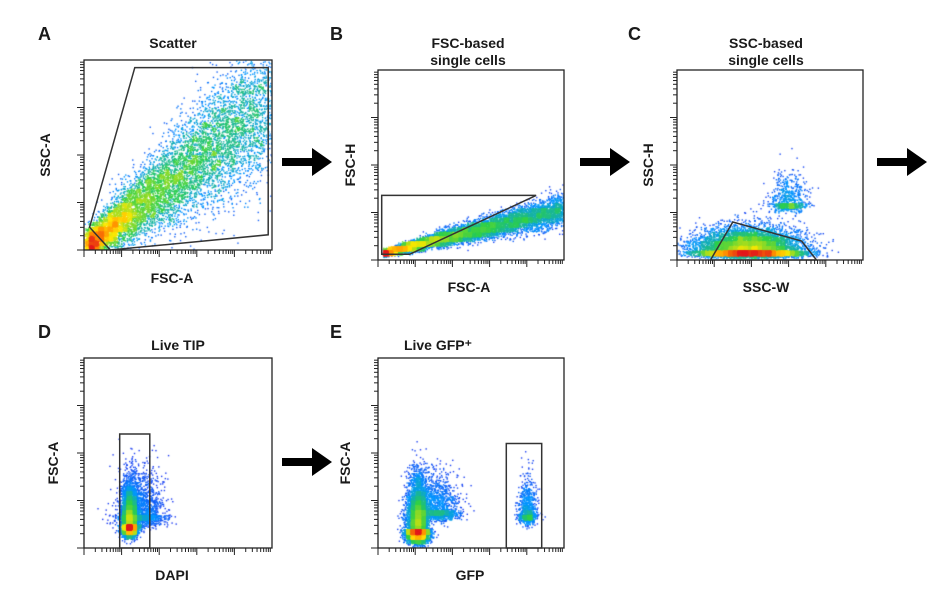 The height and width of the screenshot is (595, 935). Describe the element at coordinates (178, 345) in the screenshot. I see `panel-title: Live TIP` at that location.